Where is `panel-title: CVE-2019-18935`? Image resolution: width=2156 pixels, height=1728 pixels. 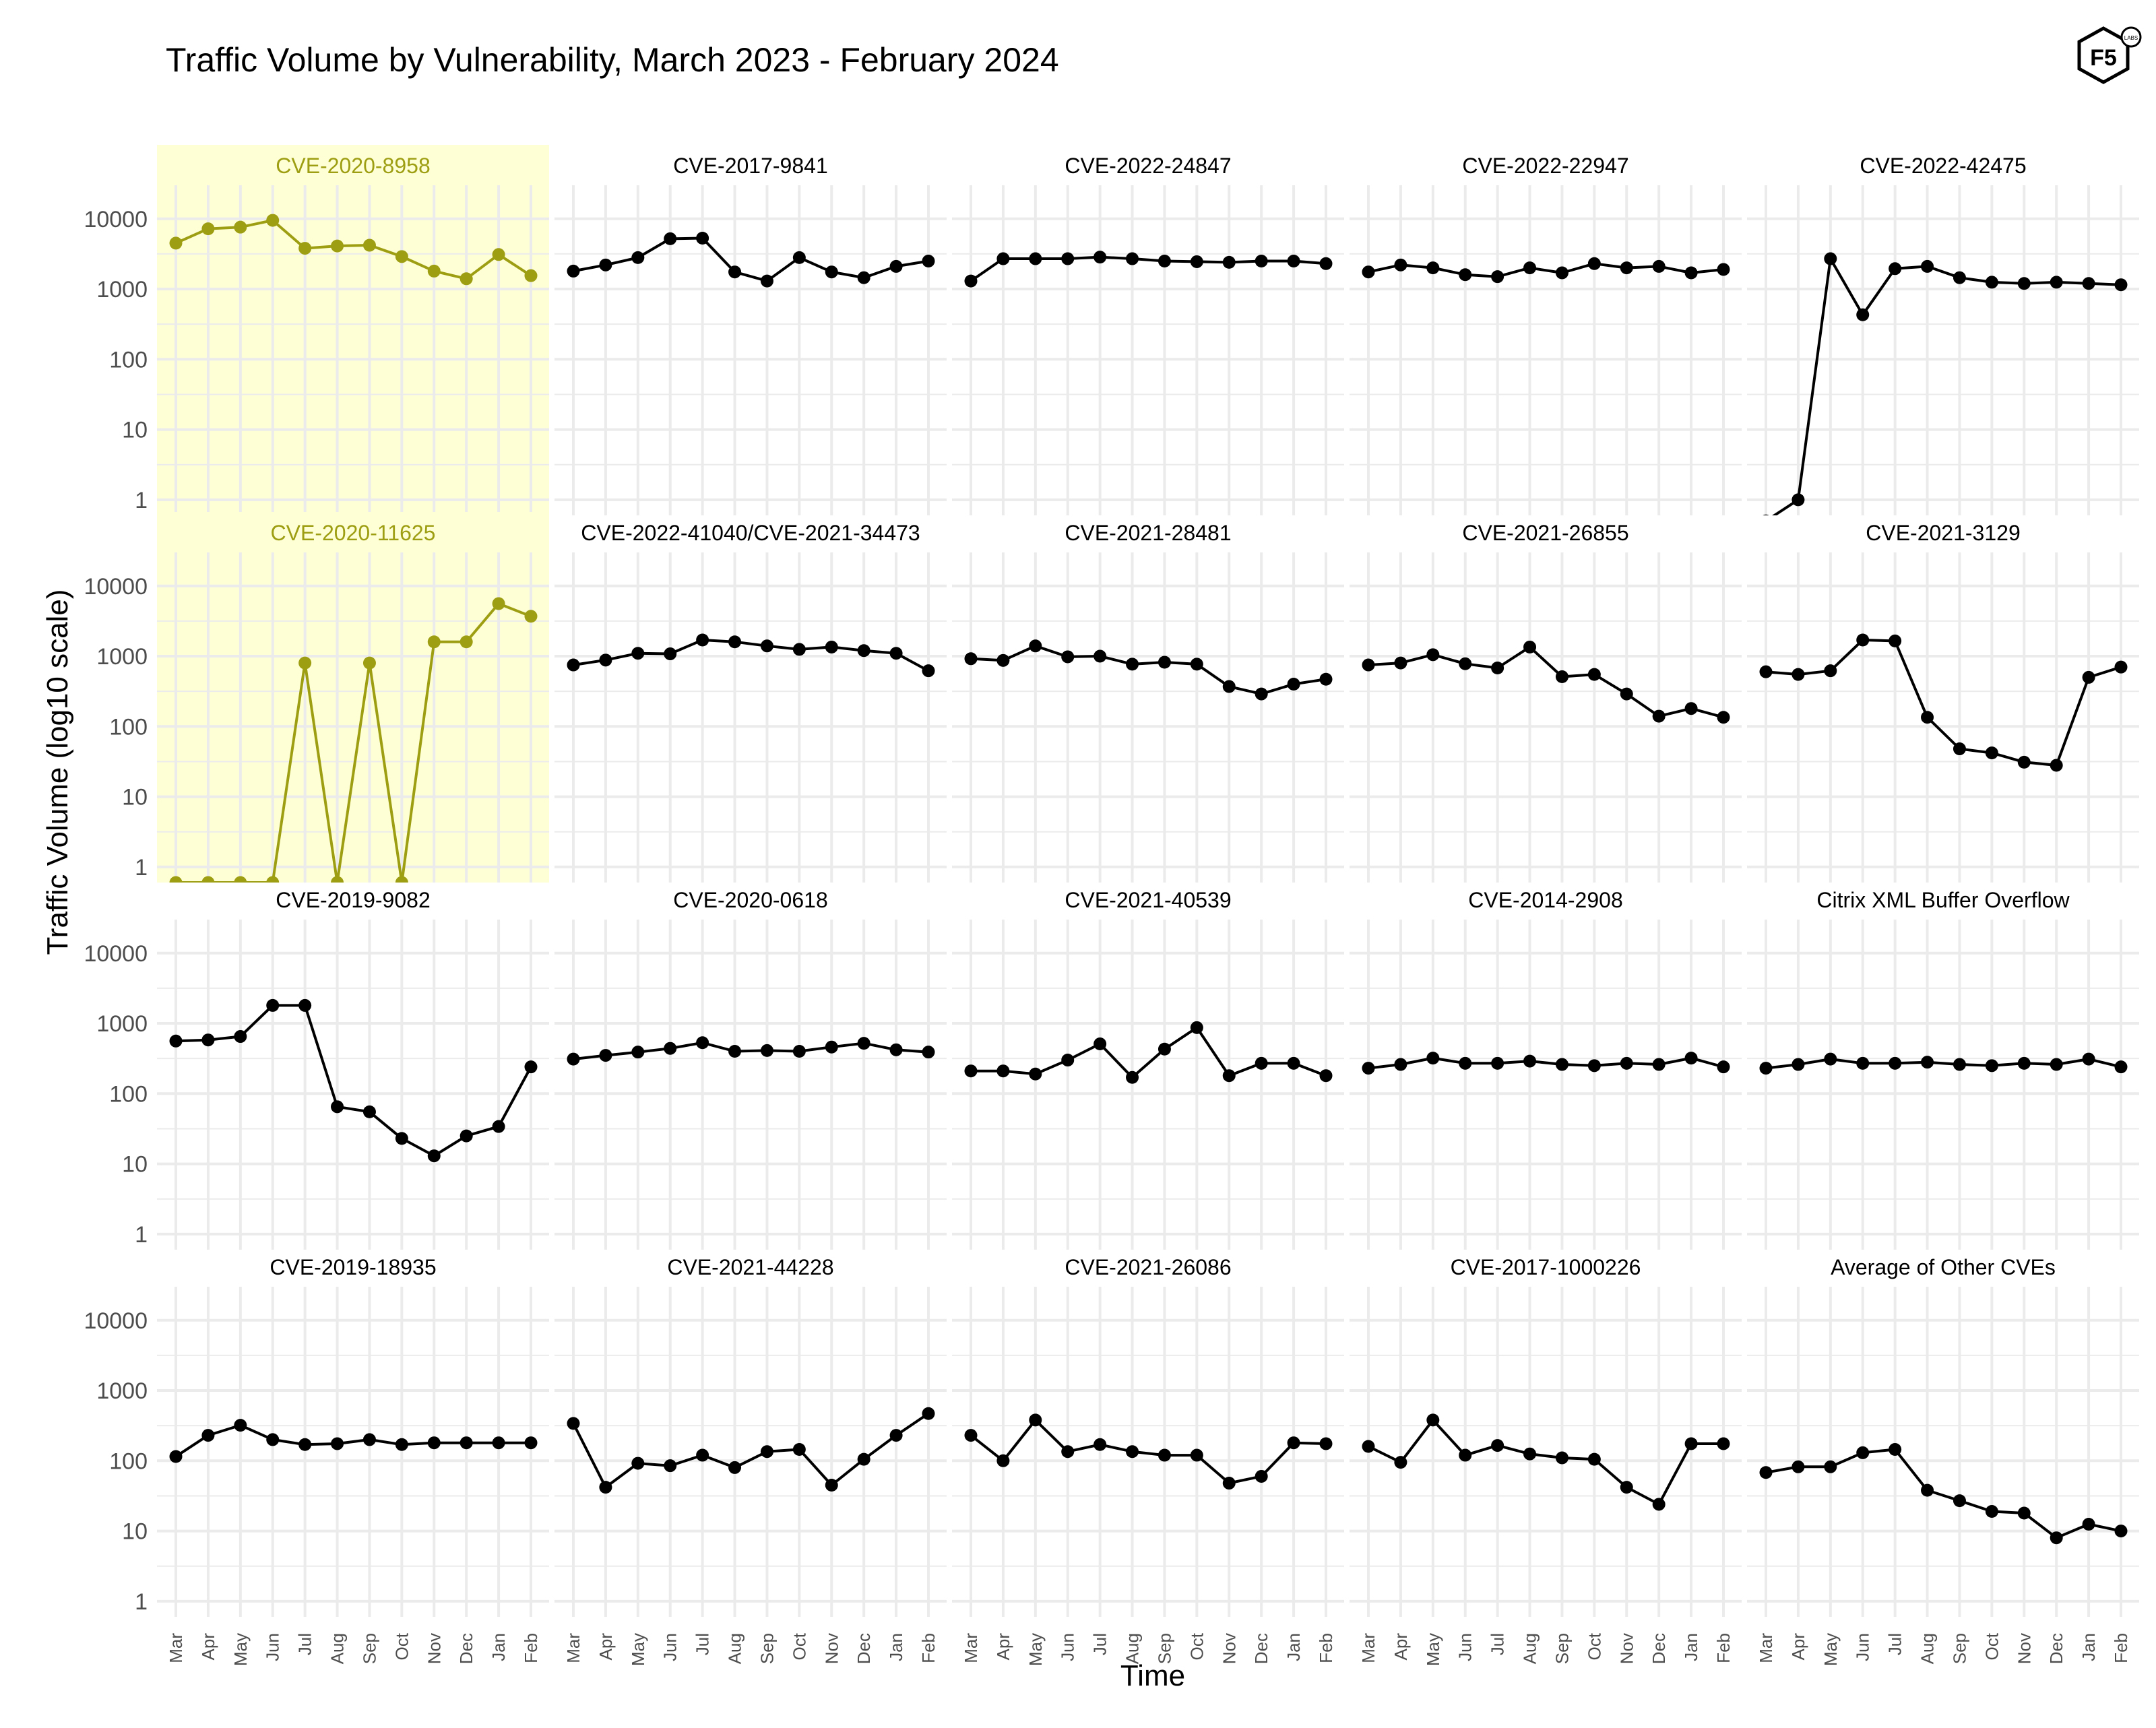 panel-title: CVE-2019-18935 is located at coordinates (353, 1267).